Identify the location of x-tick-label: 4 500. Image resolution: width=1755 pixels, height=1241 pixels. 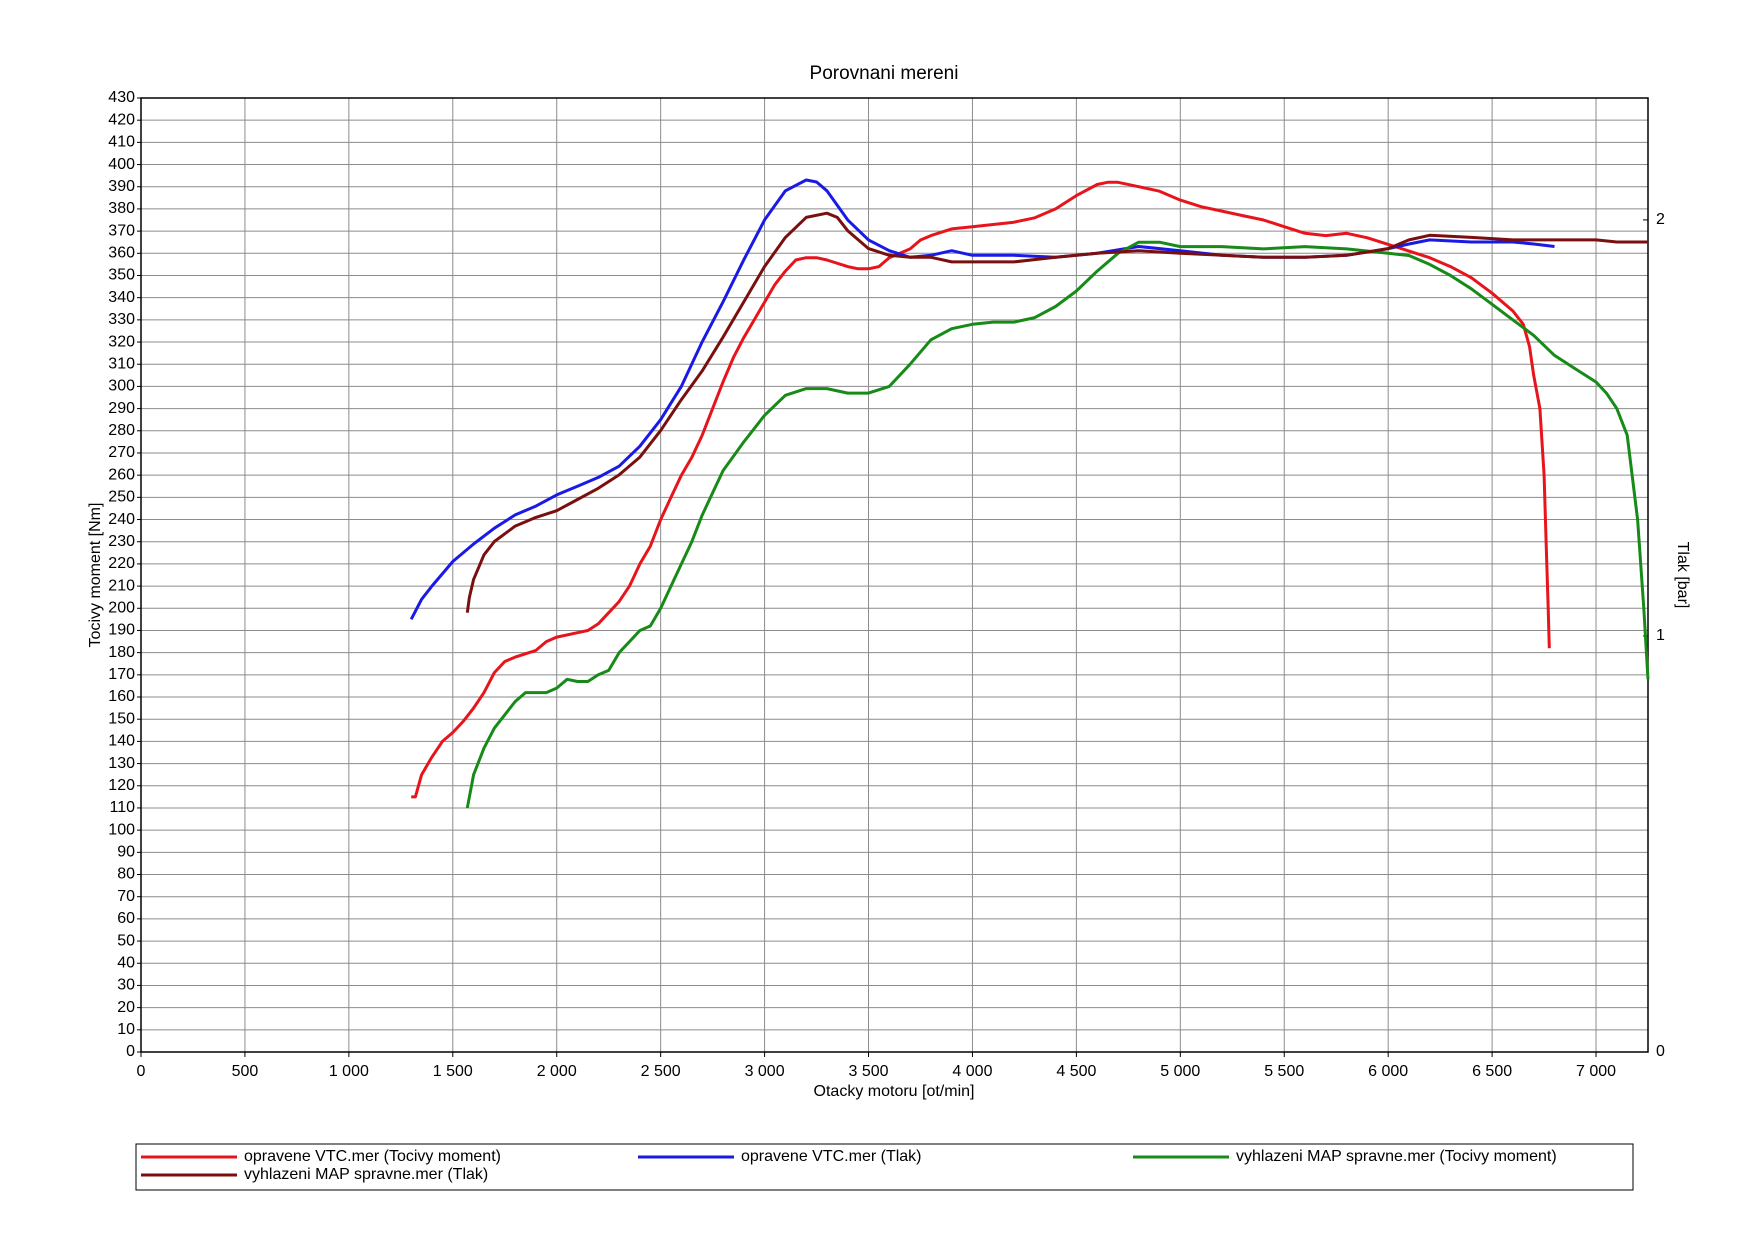
(1076, 1071).